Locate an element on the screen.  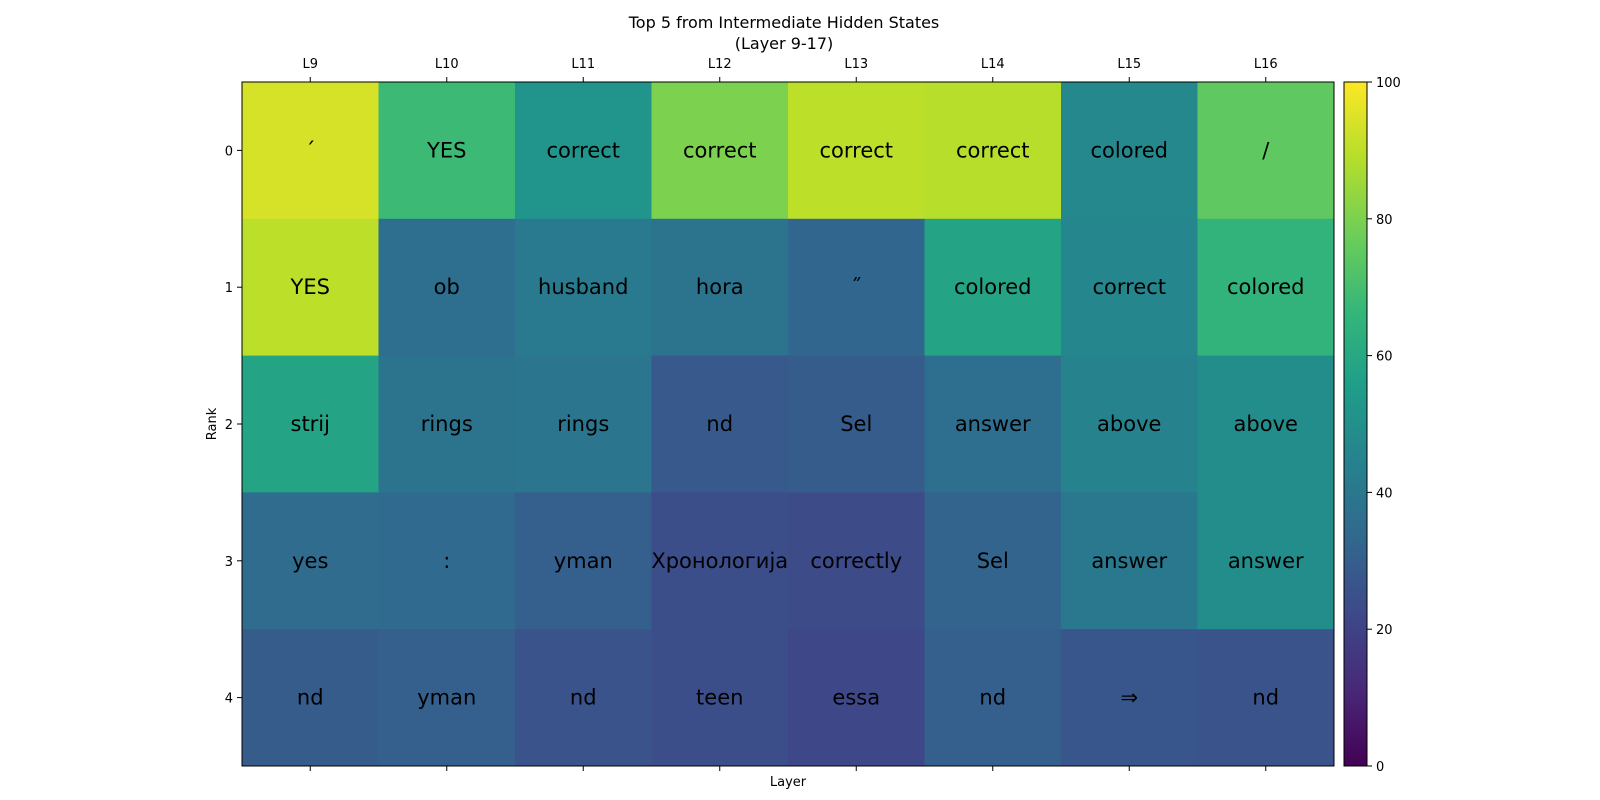
cell-token-label: husband is located at coordinates (583, 287).